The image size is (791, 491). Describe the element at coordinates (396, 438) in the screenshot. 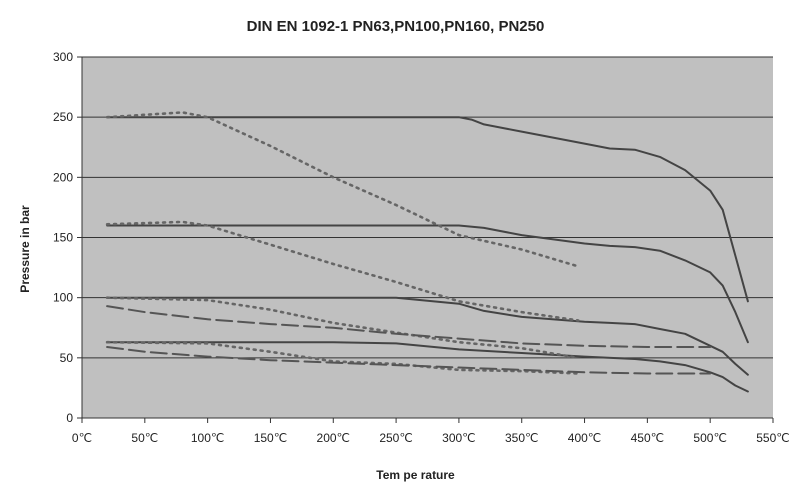

I see `x-tick-label: 250℃` at that location.